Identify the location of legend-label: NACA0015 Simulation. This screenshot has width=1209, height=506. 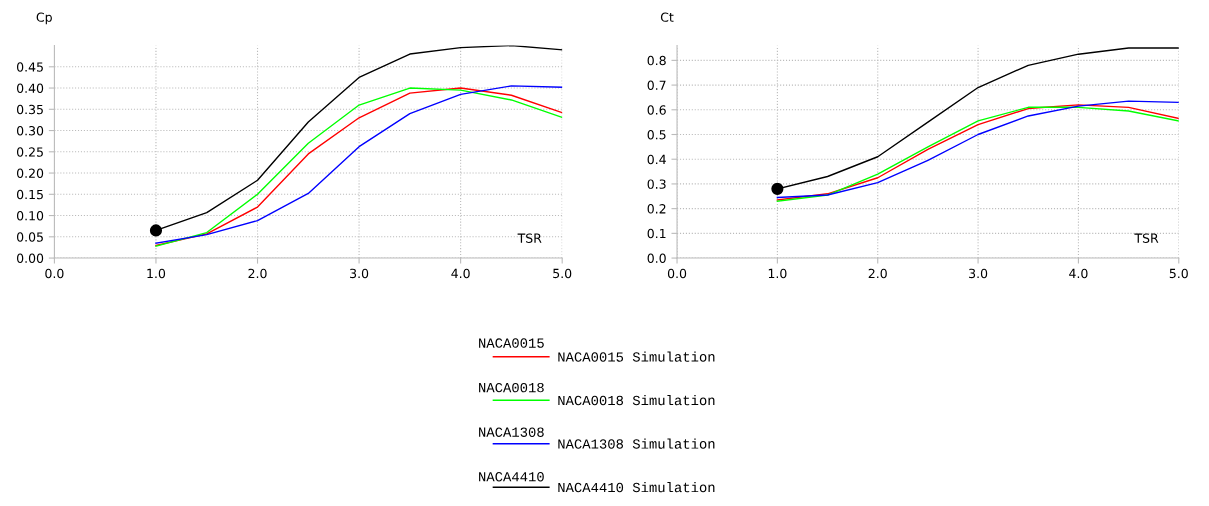
(636, 356).